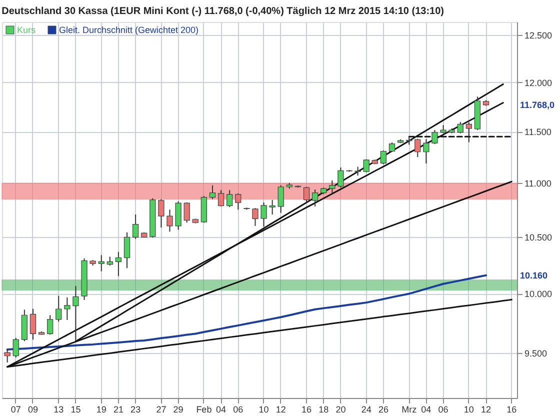 Image resolution: width=560 pixels, height=420 pixels. I want to click on y-tick-label: 11.500, so click(538, 132).